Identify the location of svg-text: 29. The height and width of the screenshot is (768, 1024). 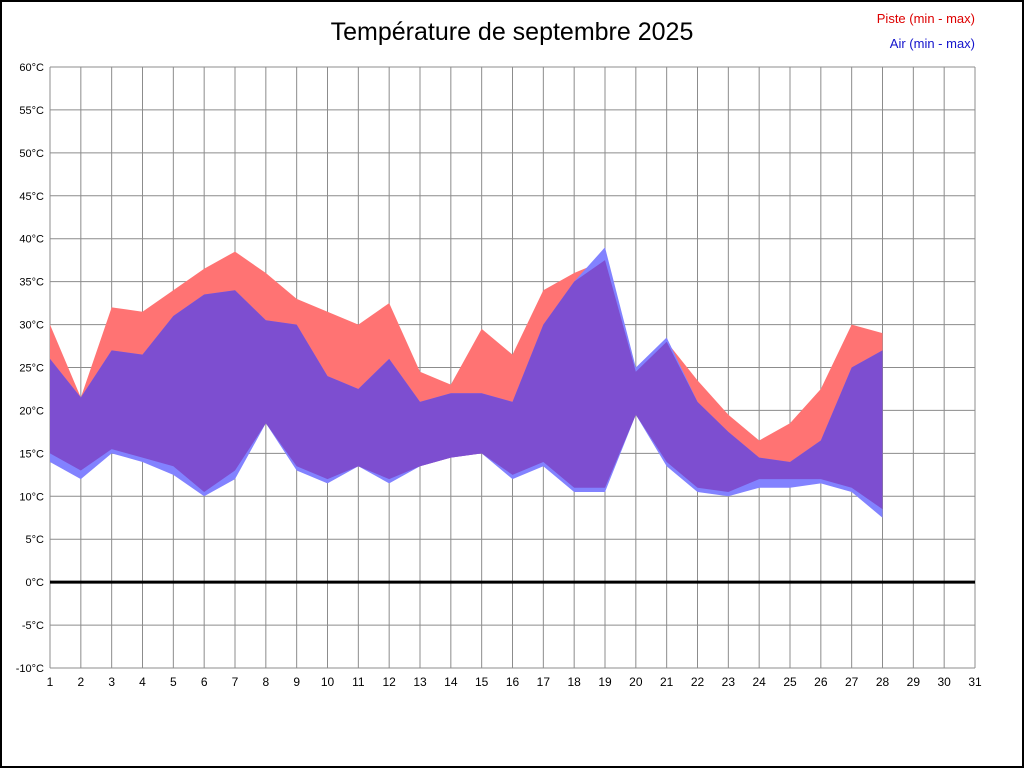
(914, 682).